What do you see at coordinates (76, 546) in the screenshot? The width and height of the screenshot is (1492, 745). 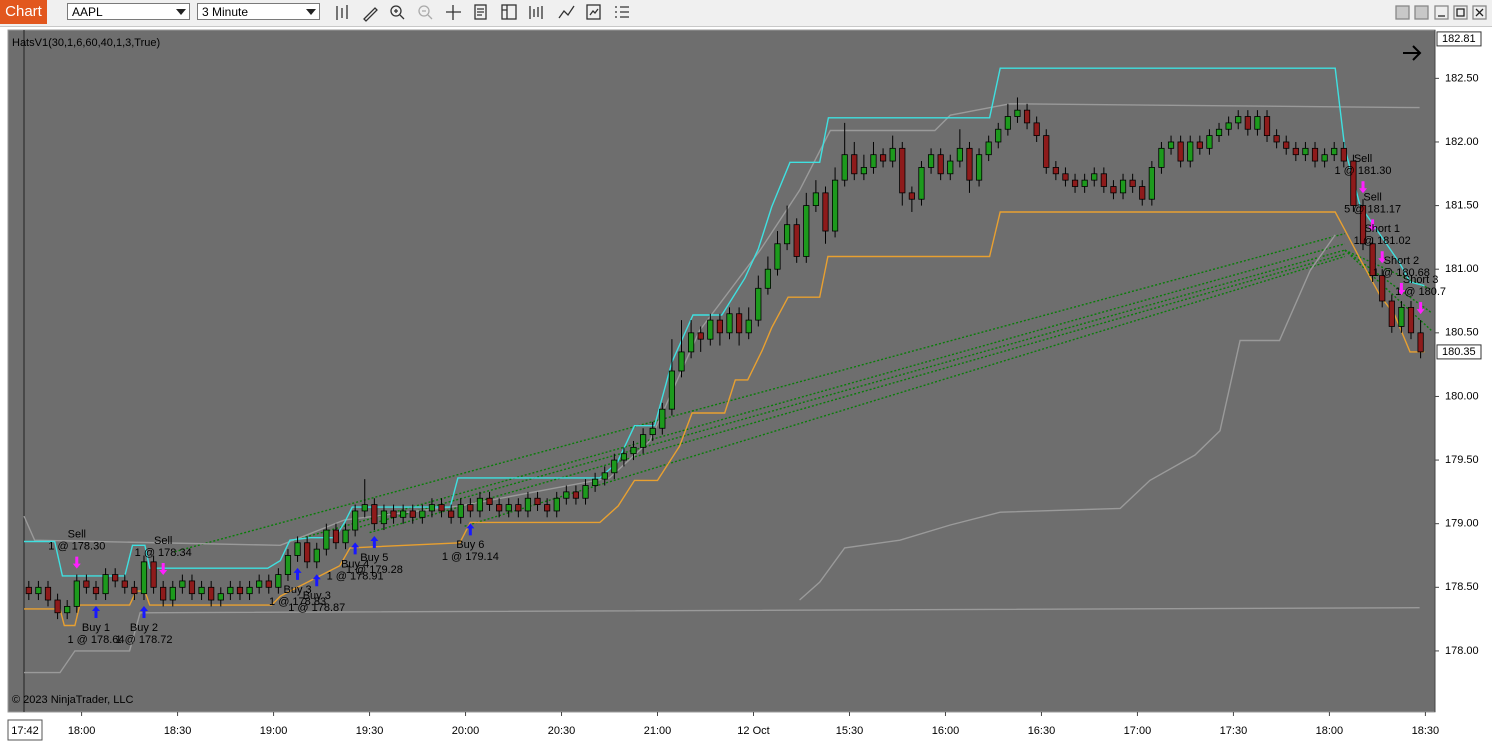 I see `signal-detail: 1 @ 178.30` at bounding box center [76, 546].